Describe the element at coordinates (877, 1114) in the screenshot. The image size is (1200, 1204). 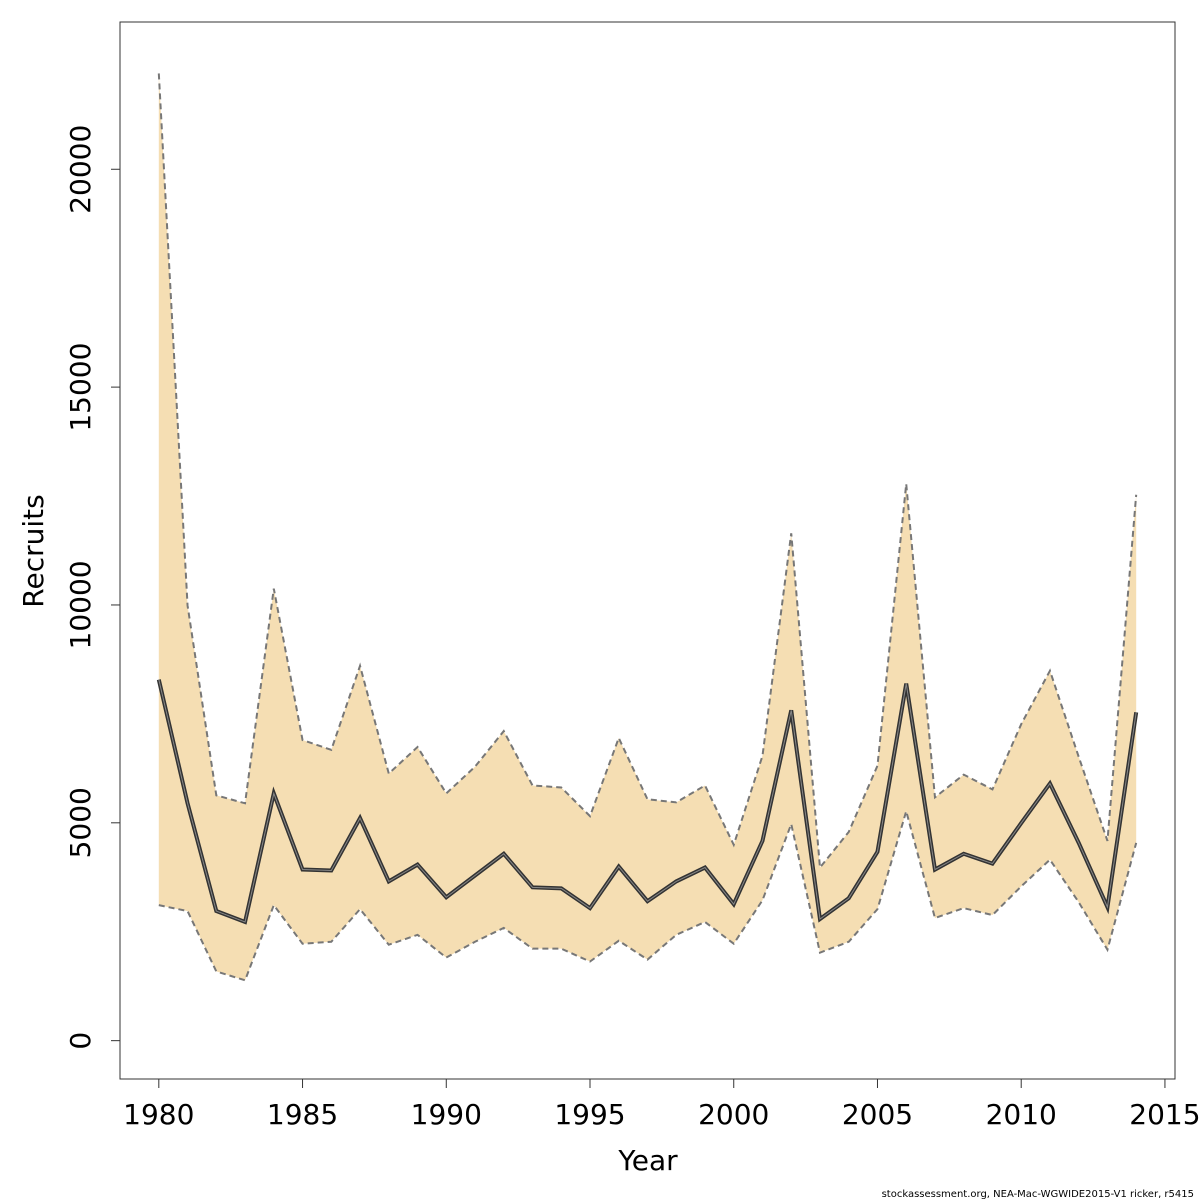
I see `x-tick-label: 2005` at that location.